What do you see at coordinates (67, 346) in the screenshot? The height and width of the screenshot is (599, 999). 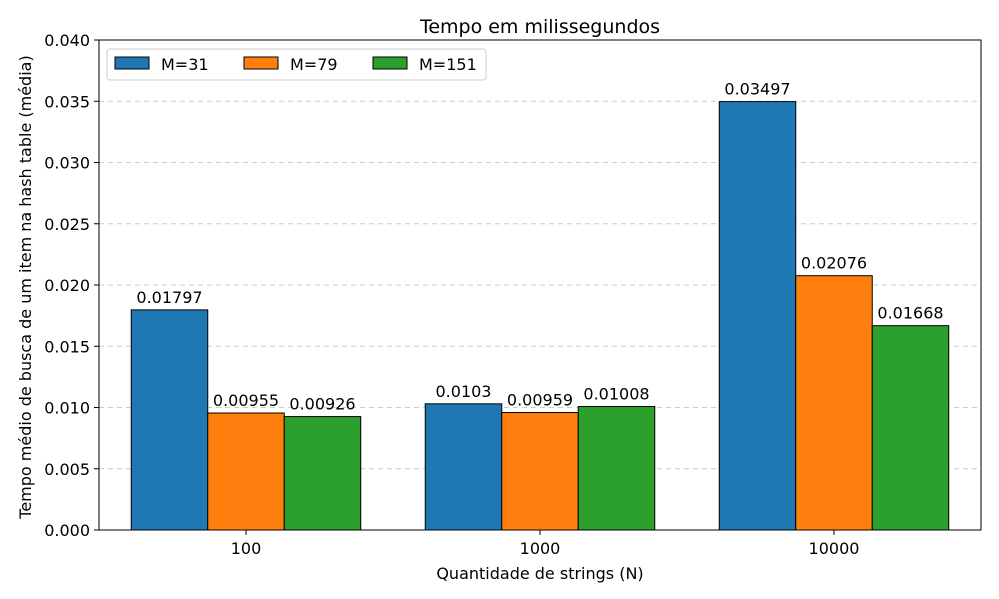 I see `y-tick-label: 0.015` at bounding box center [67, 346].